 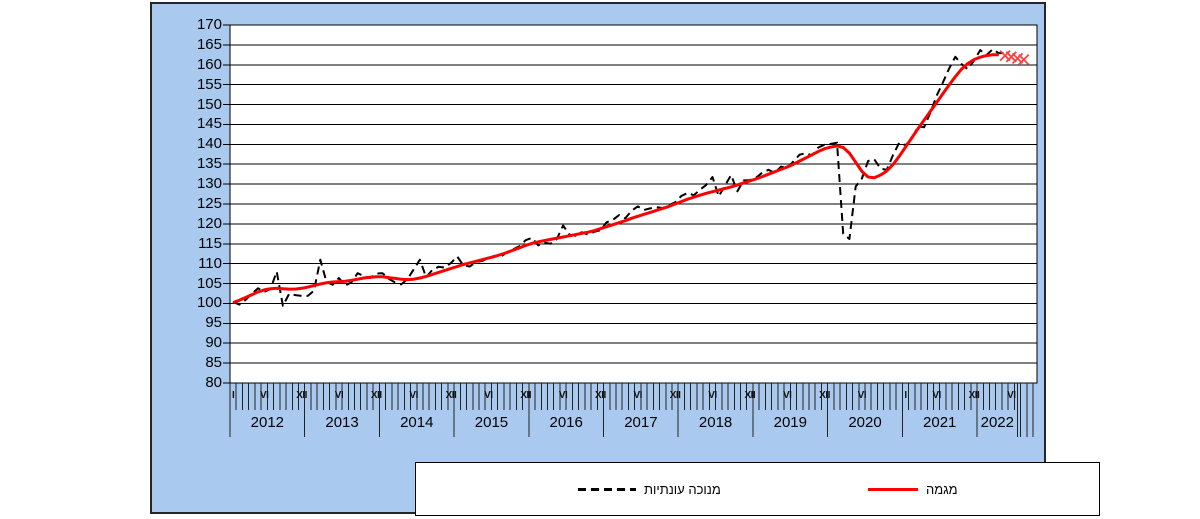 I want to click on year-label: 2020, so click(x=865, y=422).